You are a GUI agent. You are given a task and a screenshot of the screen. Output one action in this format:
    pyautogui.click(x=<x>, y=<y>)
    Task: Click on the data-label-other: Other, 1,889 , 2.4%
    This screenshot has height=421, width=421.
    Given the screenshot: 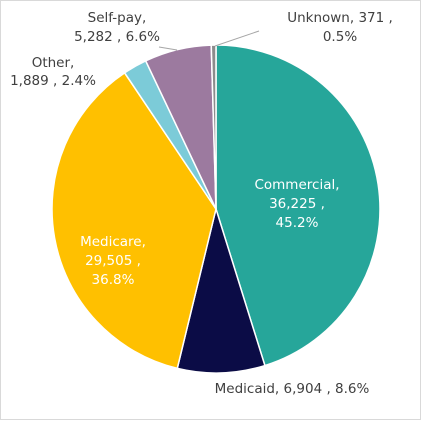 What is the action you would take?
    pyautogui.click(x=53, y=72)
    